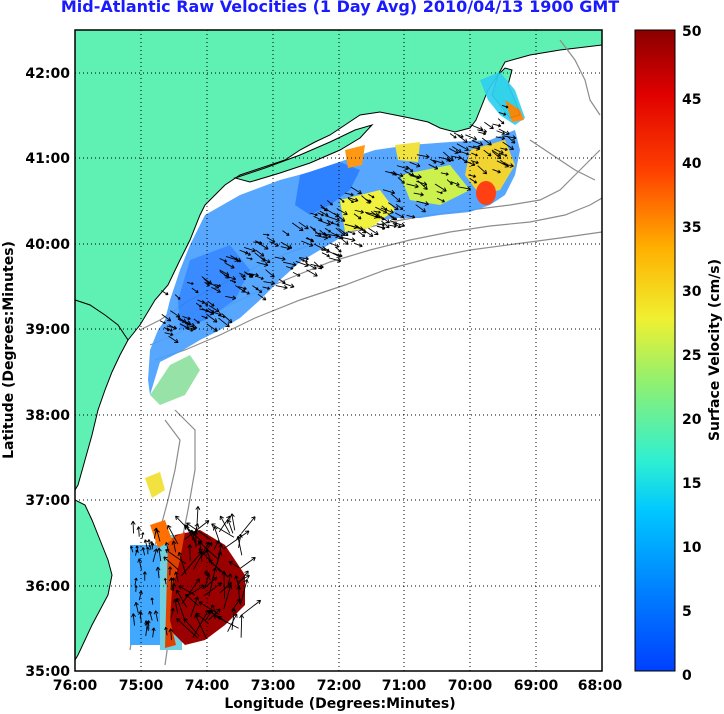  I want to click on colorbar-gradient, so click(655, 350).